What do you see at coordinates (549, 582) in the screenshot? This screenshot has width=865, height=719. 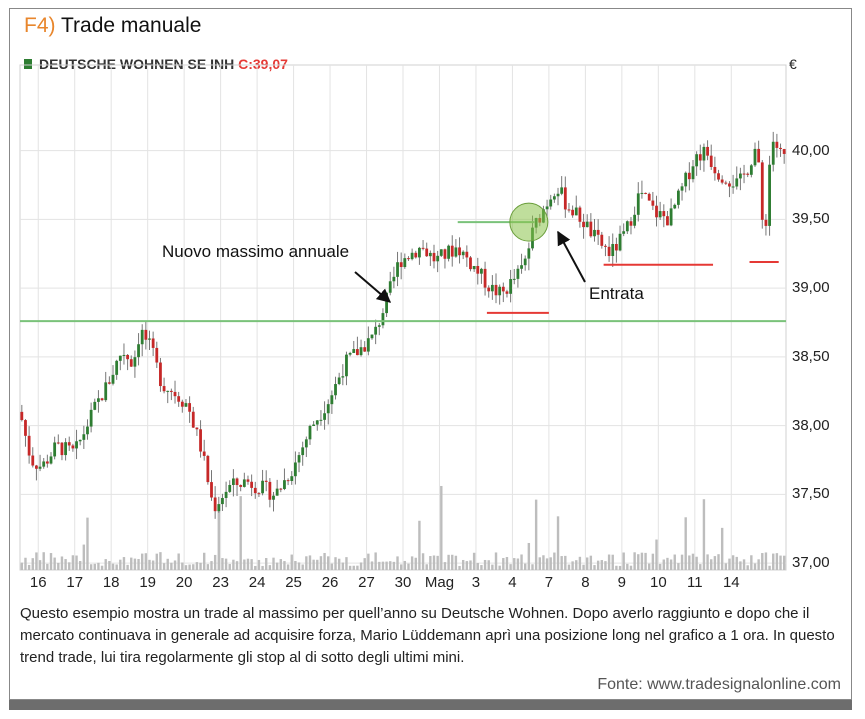 I see `x-tick-label: 7` at bounding box center [549, 582].